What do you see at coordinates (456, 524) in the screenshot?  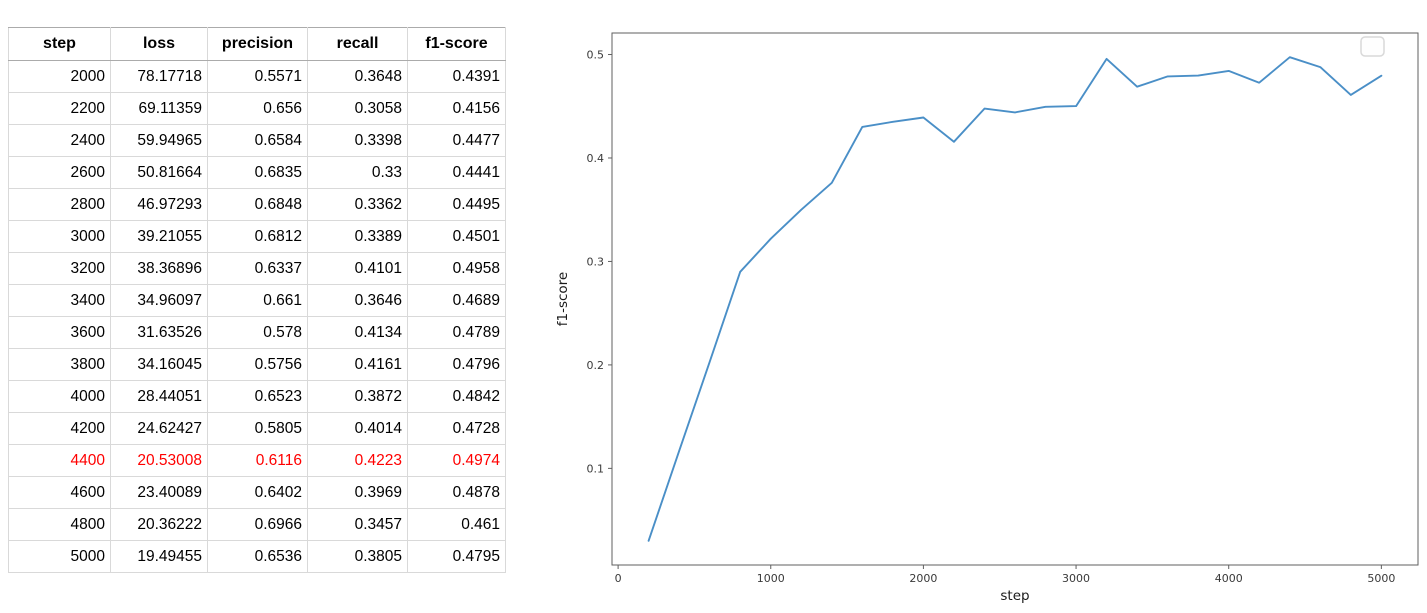 I see `table-cell: 0.461` at bounding box center [456, 524].